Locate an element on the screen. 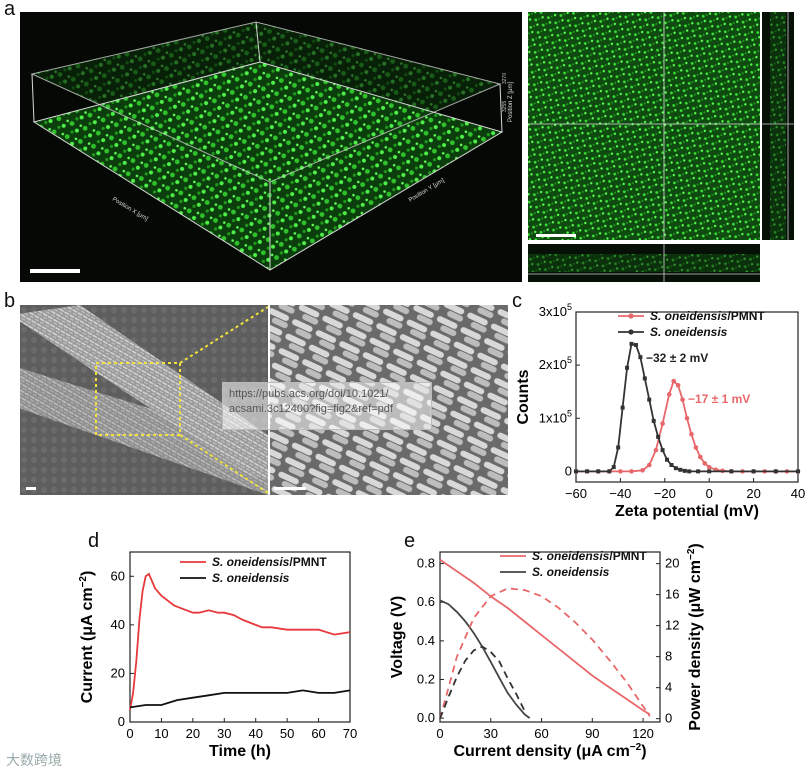 This screenshot has width=808, height=776. y-axis-label-close: ) is located at coordinates (87, 573).